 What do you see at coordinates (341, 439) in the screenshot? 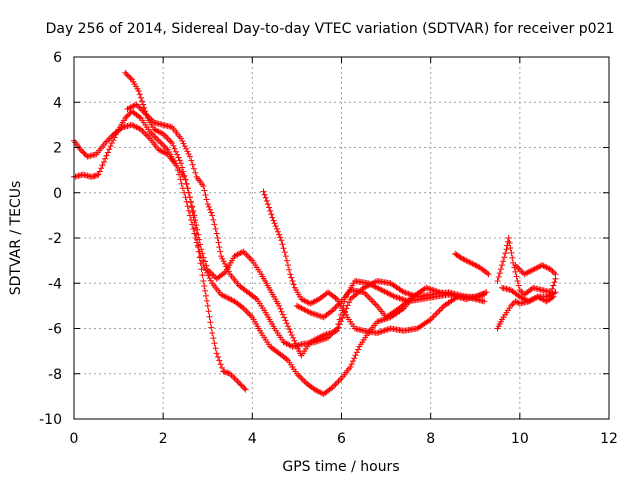
I see `x-tick-label: 6` at bounding box center [341, 439].